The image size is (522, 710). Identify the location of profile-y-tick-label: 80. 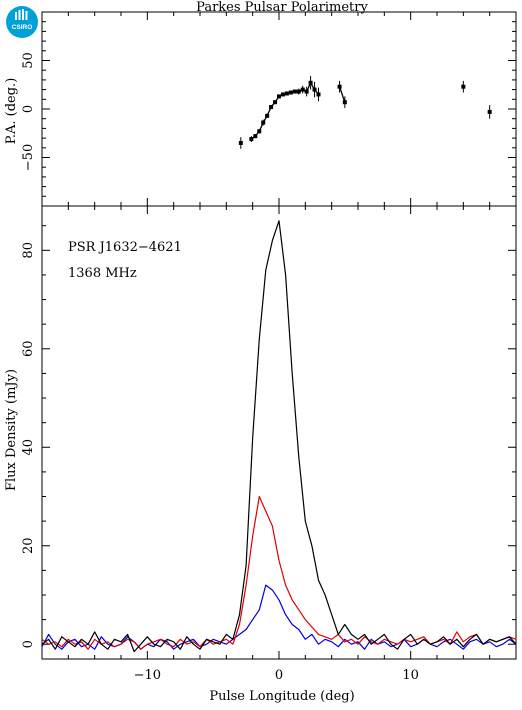
(28, 250).